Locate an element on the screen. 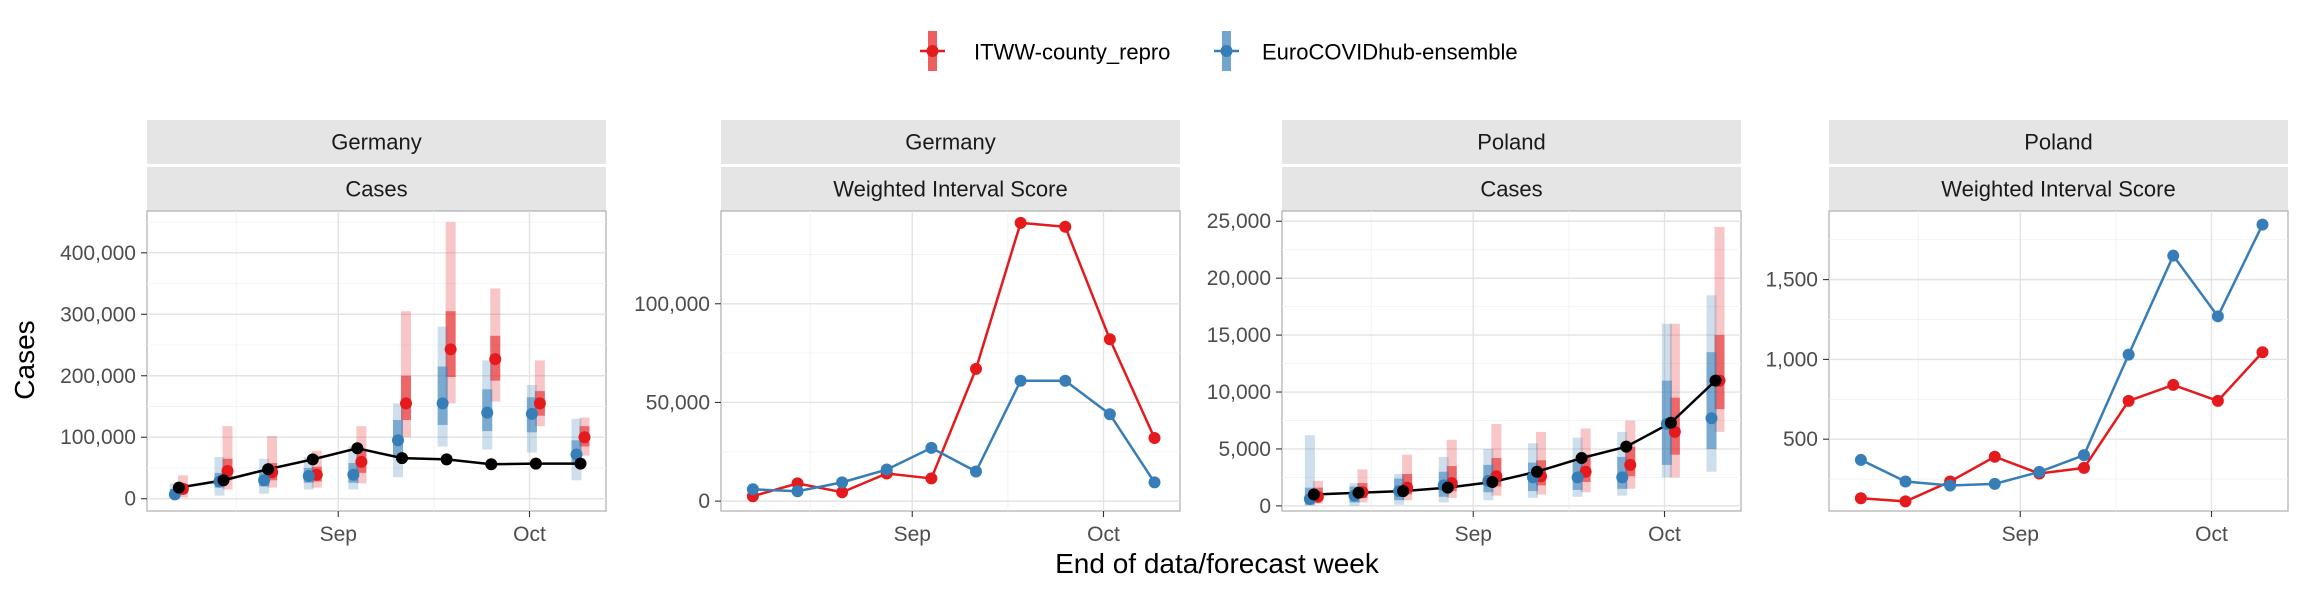 The width and height of the screenshot is (2304, 595). y-axis-title: Cases is located at coordinates (24, 359).